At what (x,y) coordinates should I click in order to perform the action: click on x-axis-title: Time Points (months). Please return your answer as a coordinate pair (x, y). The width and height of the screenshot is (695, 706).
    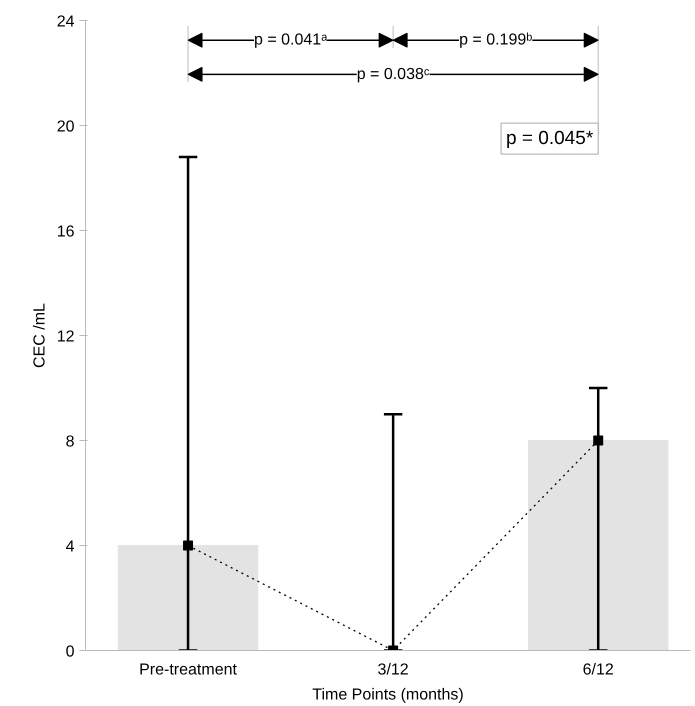
    Looking at the image, I should click on (388, 695).